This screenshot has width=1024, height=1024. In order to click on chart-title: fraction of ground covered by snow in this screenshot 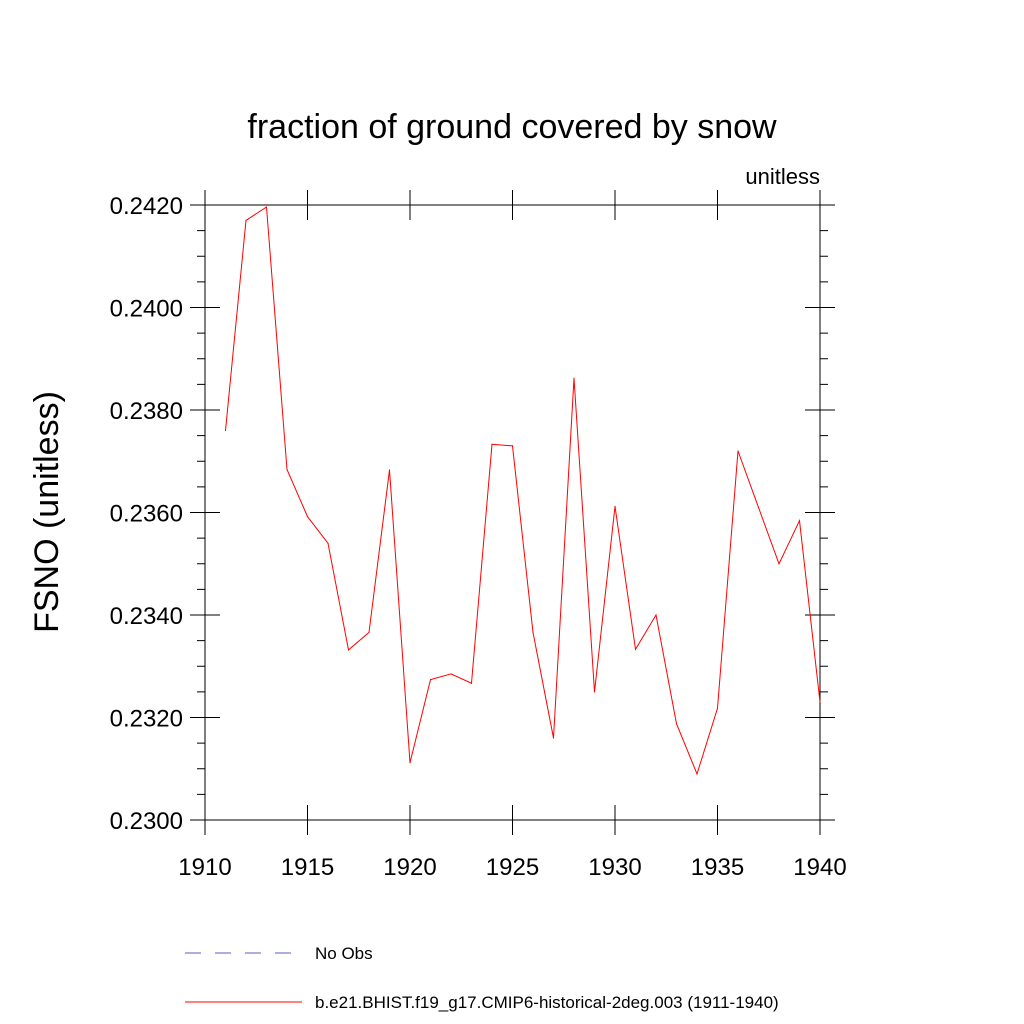, I will do `click(512, 127)`.